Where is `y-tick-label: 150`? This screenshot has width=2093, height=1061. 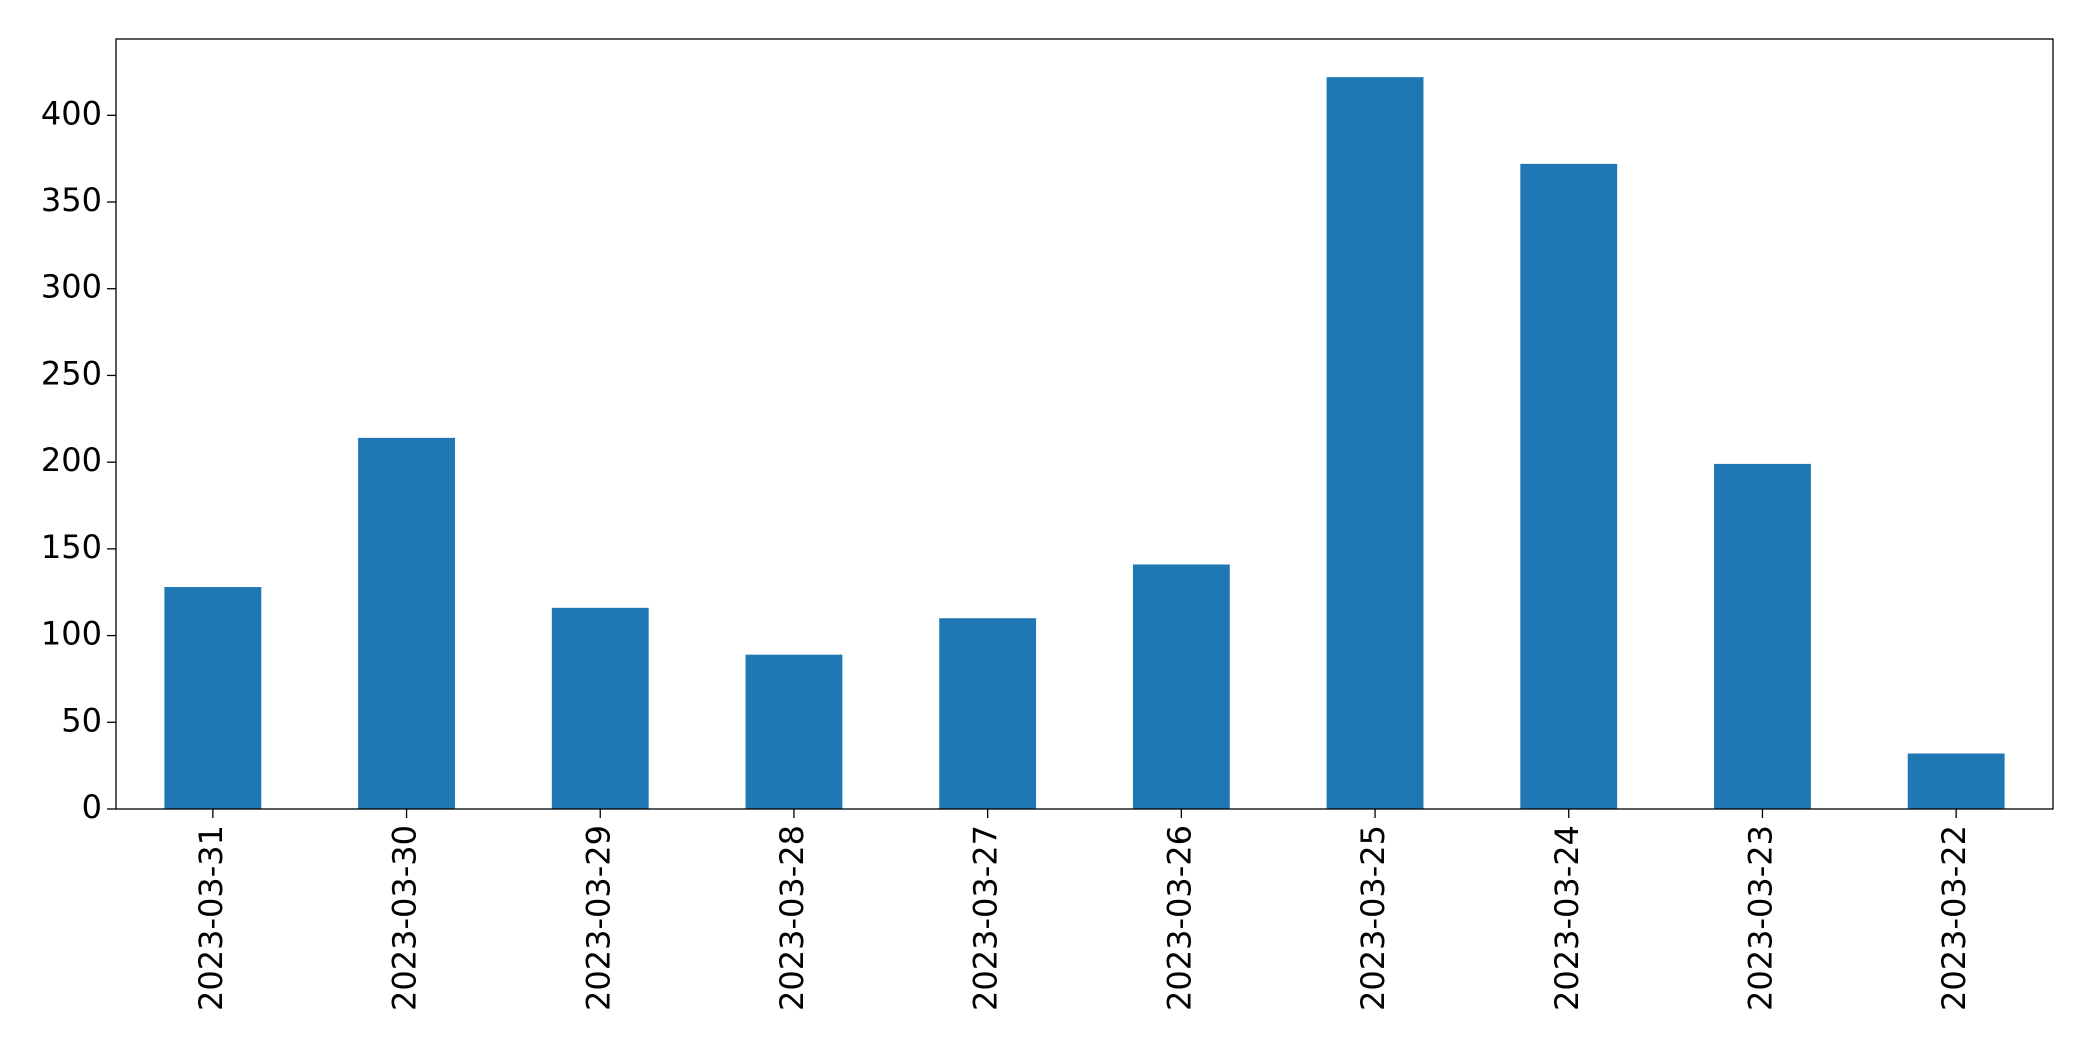 y-tick-label: 150 is located at coordinates (71, 547).